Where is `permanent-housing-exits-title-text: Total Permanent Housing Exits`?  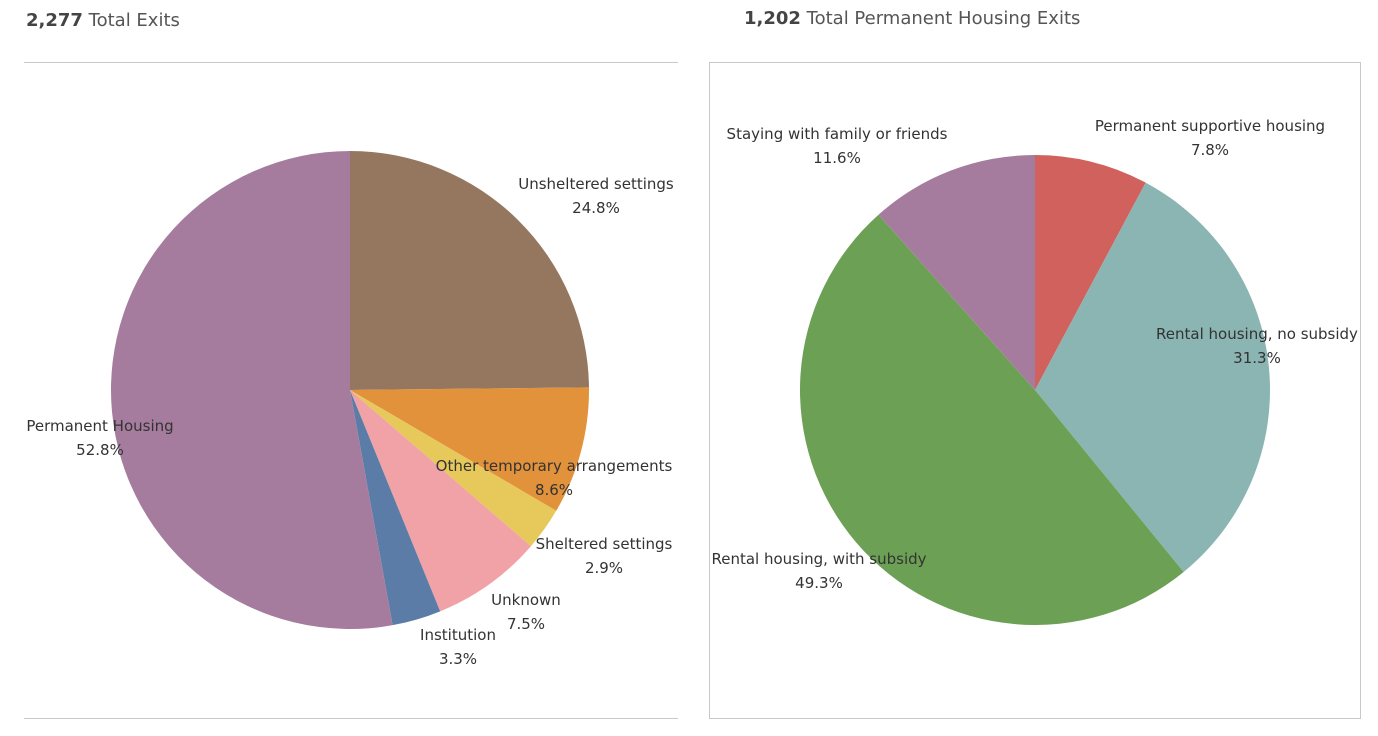
permanent-housing-exits-title-text: Total Permanent Housing Exits is located at coordinates (943, 18).